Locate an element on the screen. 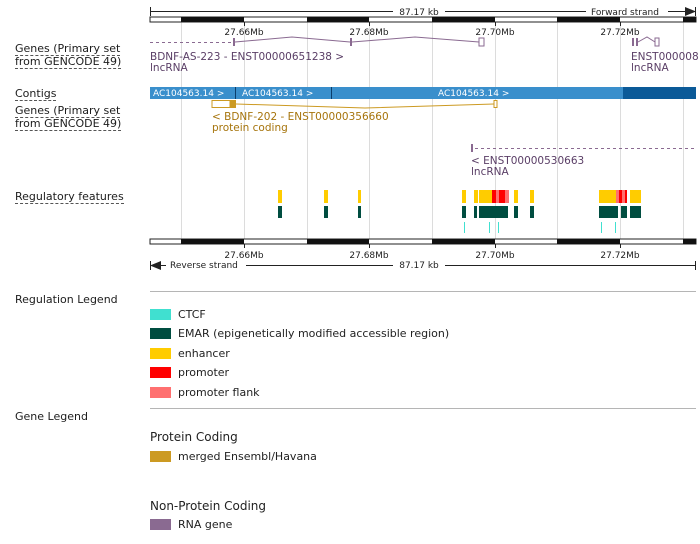 The image size is (700, 544). gene-name: < ENST00000530663 is located at coordinates (527, 161).